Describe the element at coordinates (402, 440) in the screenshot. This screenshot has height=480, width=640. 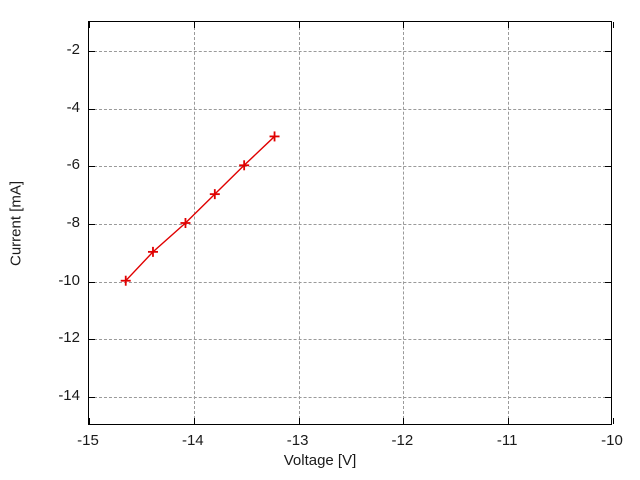
I see `x-tick-label: -12` at that location.